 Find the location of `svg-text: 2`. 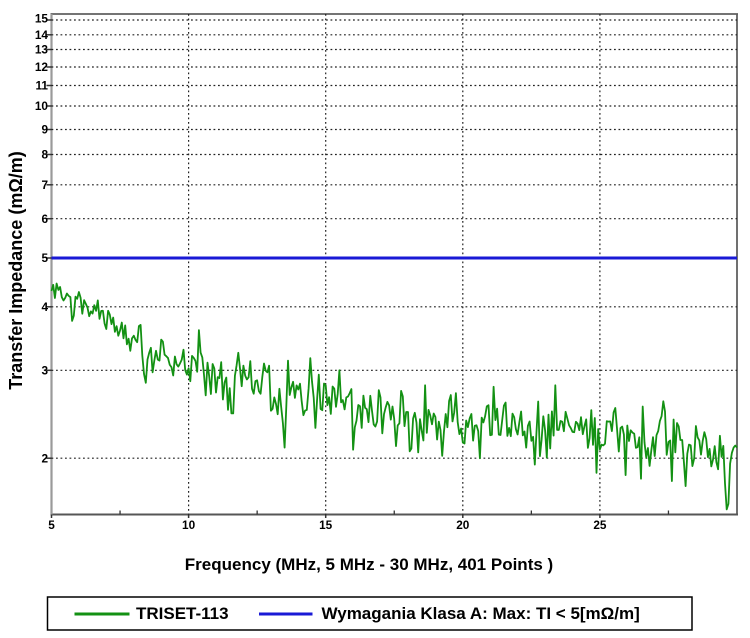

svg-text: 2 is located at coordinates (44, 458).